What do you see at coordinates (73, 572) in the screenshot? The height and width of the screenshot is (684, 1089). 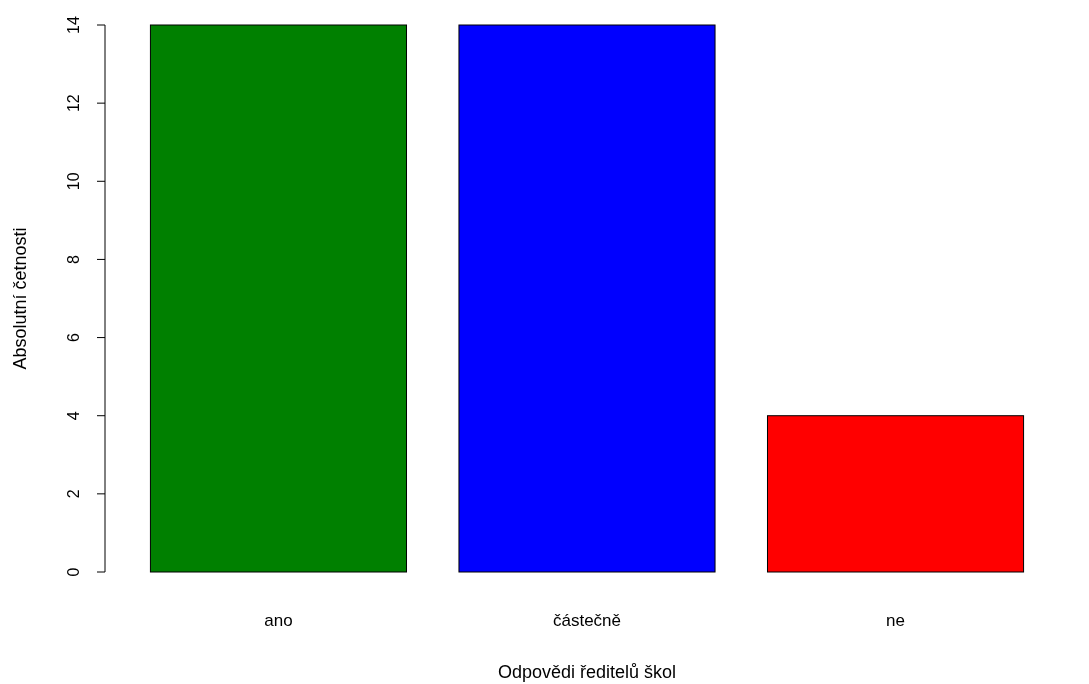 I see `y-tick-label: 0` at bounding box center [73, 572].